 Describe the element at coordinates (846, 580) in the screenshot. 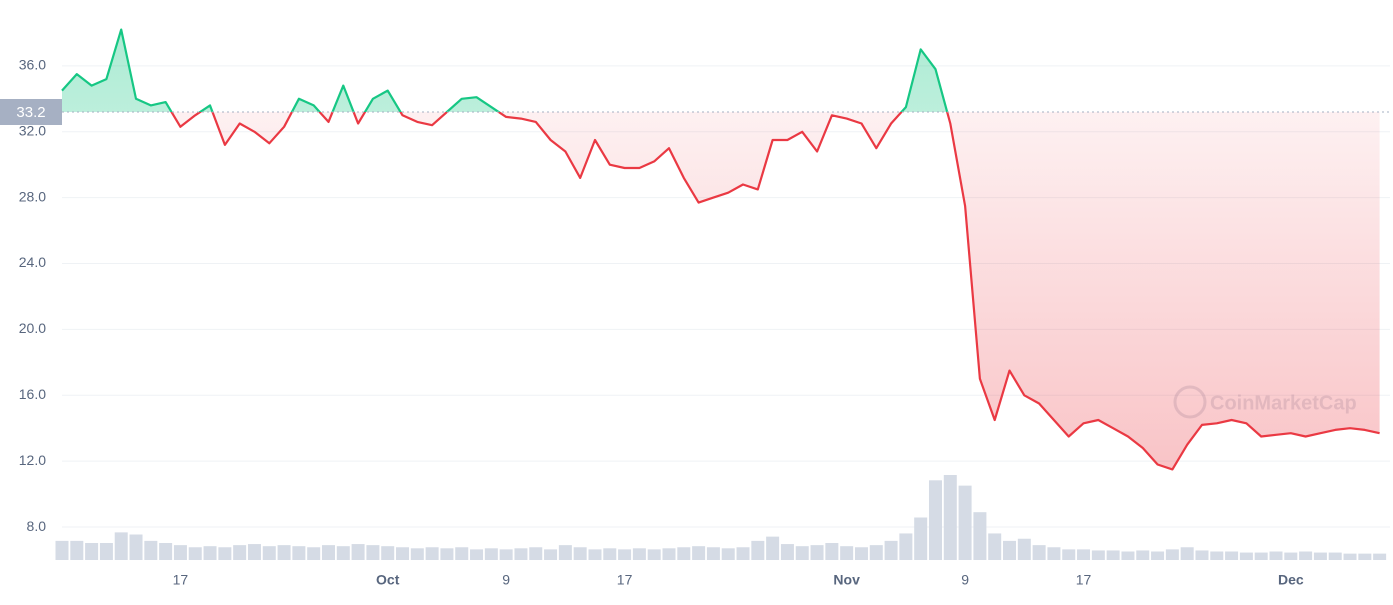

I see `x-tick-label: Nov` at that location.